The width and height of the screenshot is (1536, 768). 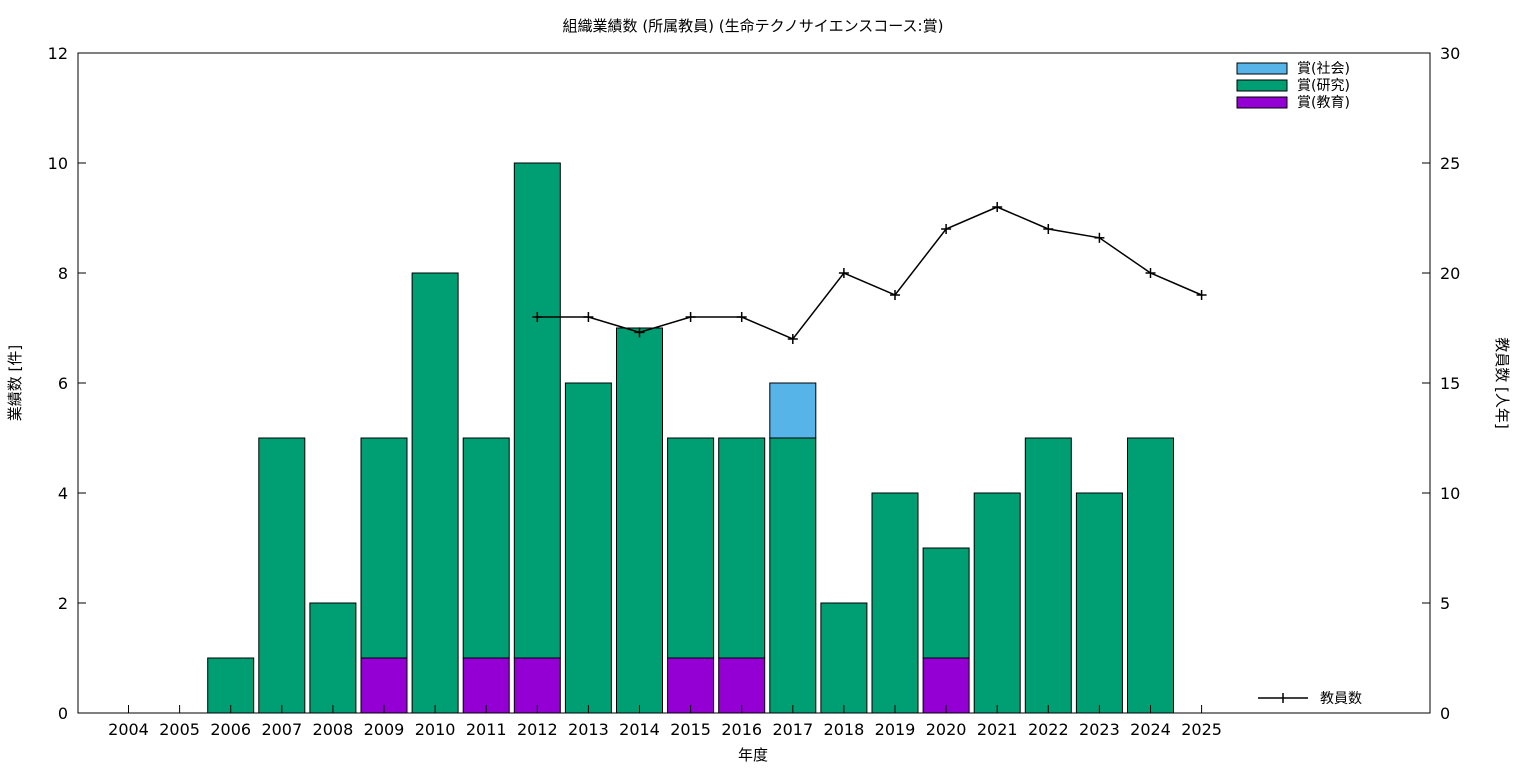 I want to click on y2-tick-label: 15, so click(x=1450, y=383).